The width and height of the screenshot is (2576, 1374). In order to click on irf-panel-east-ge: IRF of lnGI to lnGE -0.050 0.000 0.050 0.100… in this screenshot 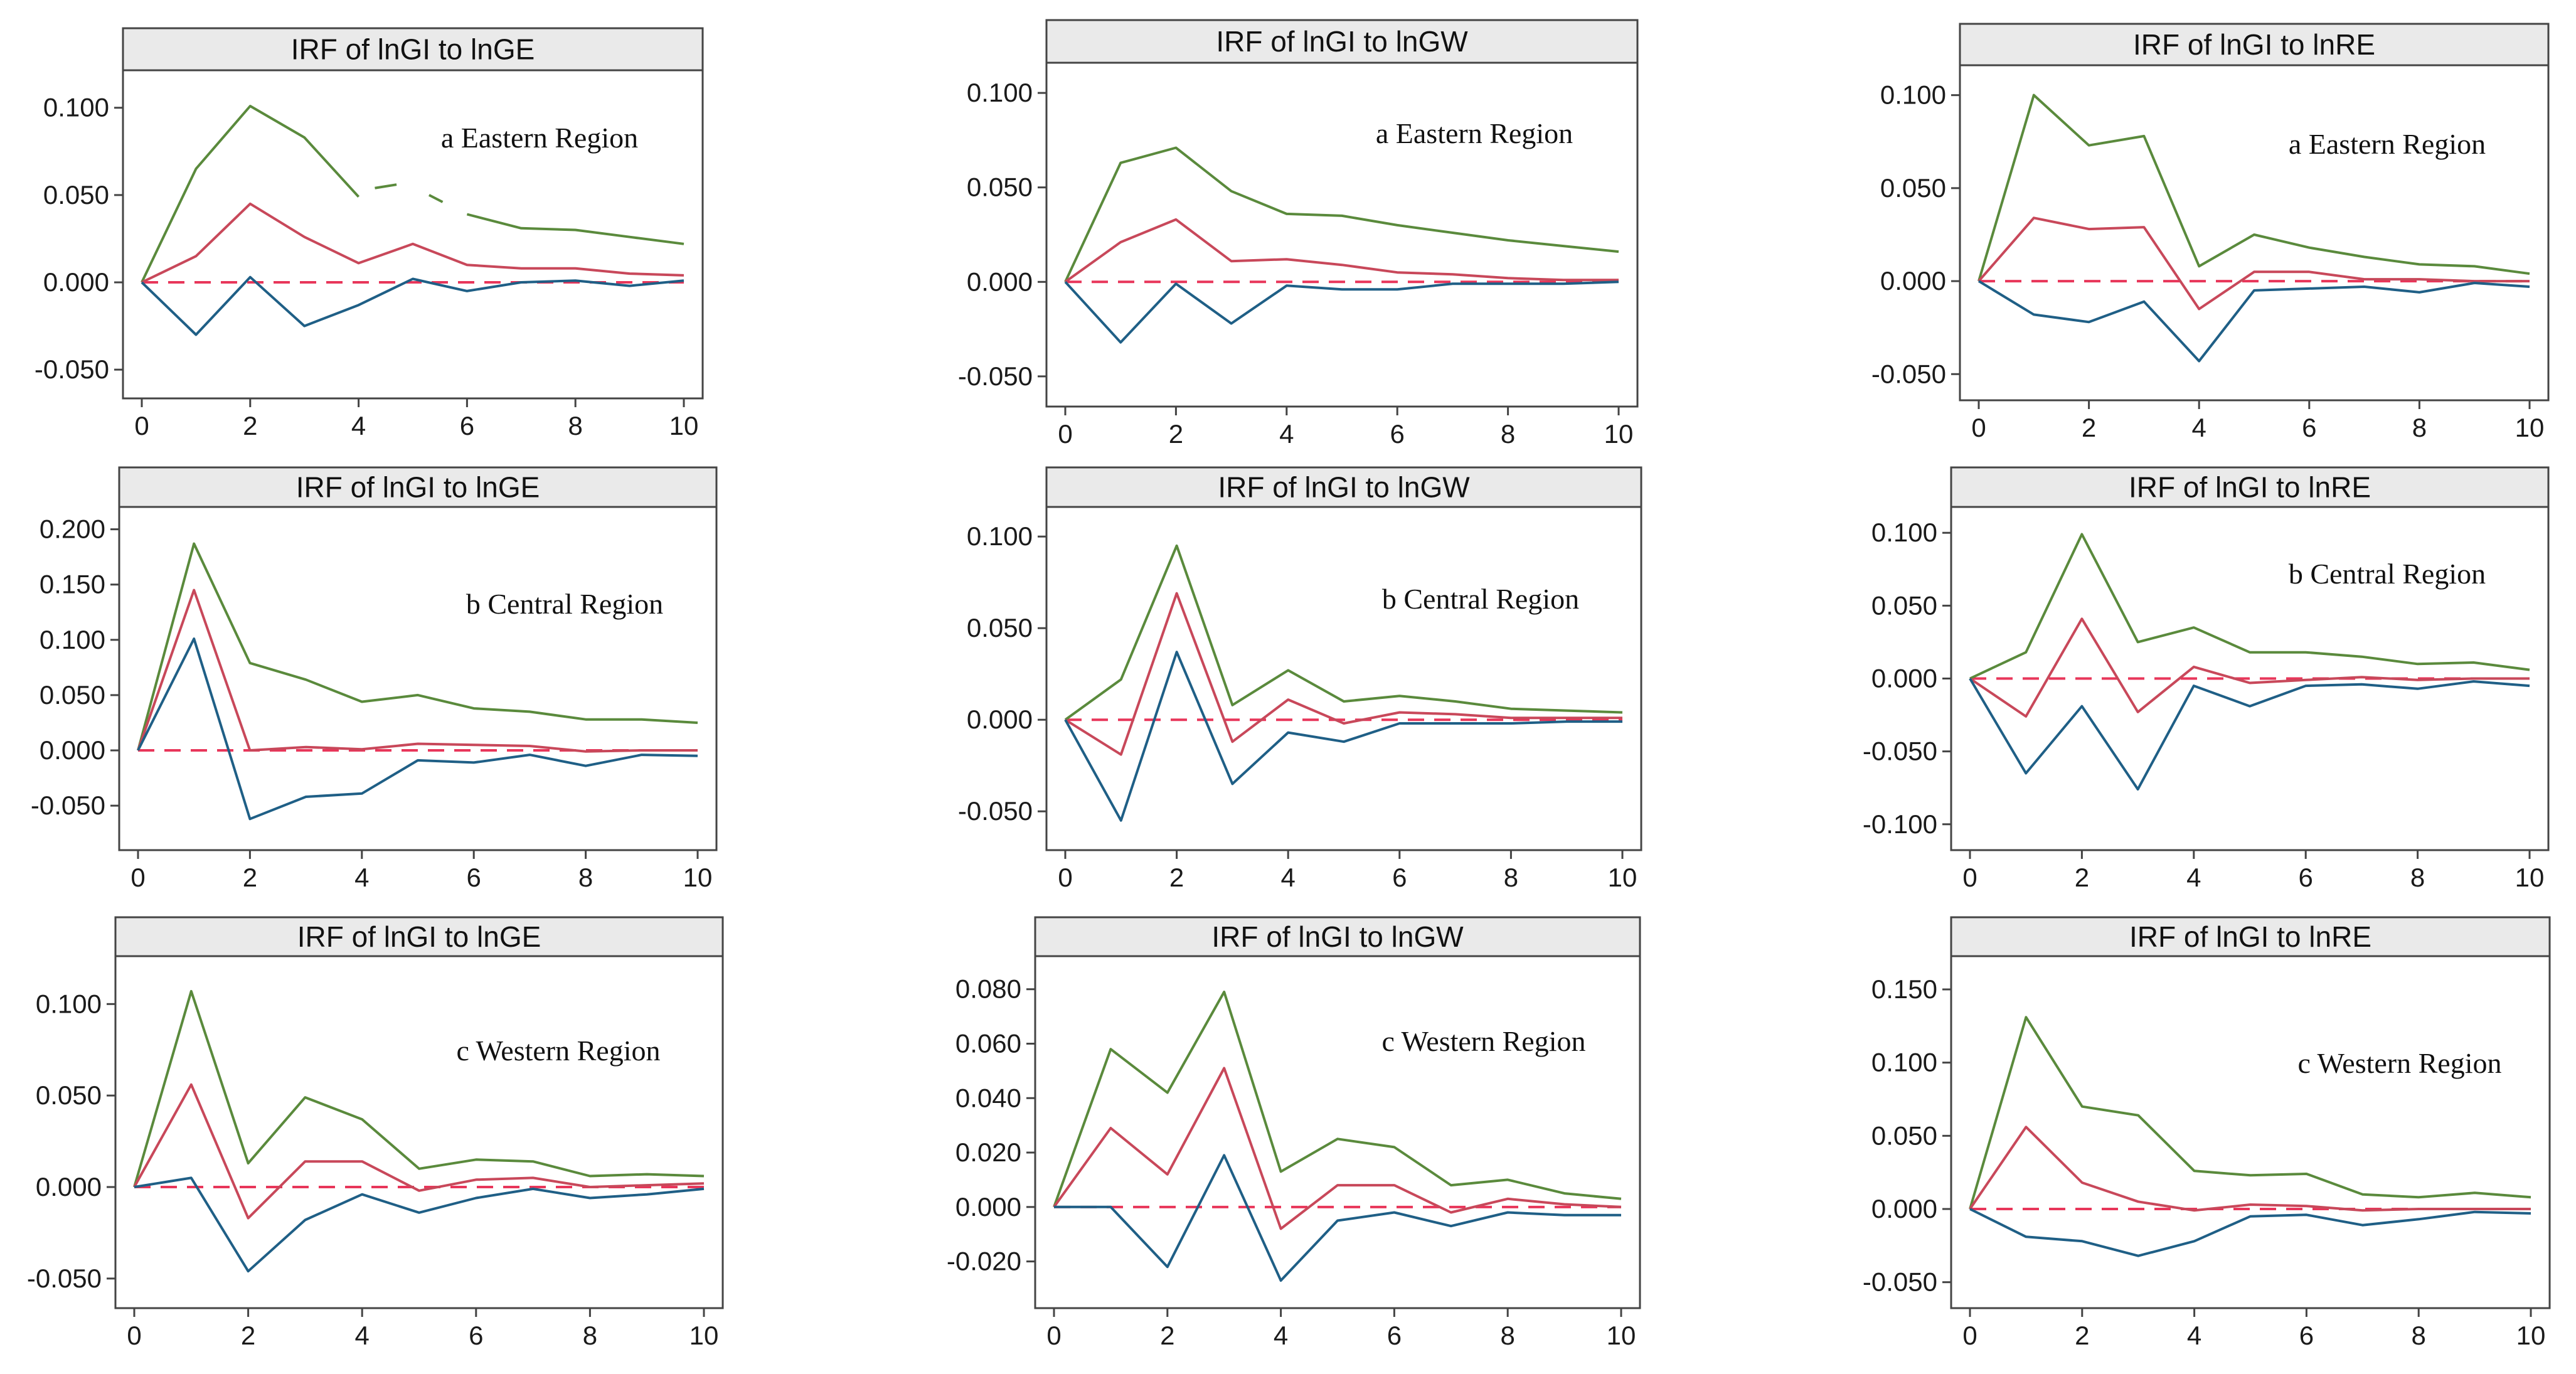, I will do `click(370, 233)`.